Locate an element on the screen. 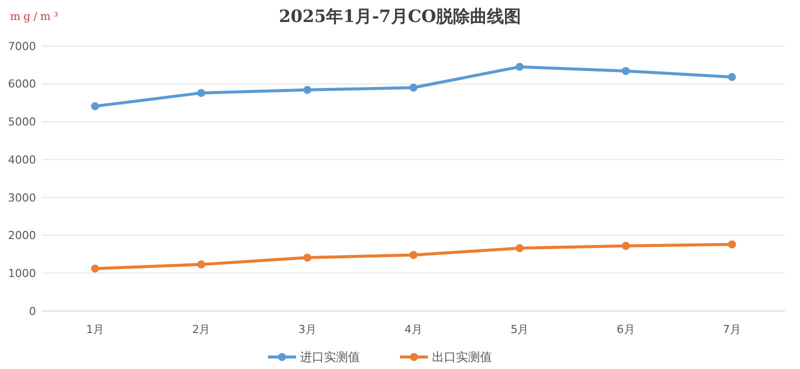  y-tick-label: 3000 is located at coordinates (22, 197).